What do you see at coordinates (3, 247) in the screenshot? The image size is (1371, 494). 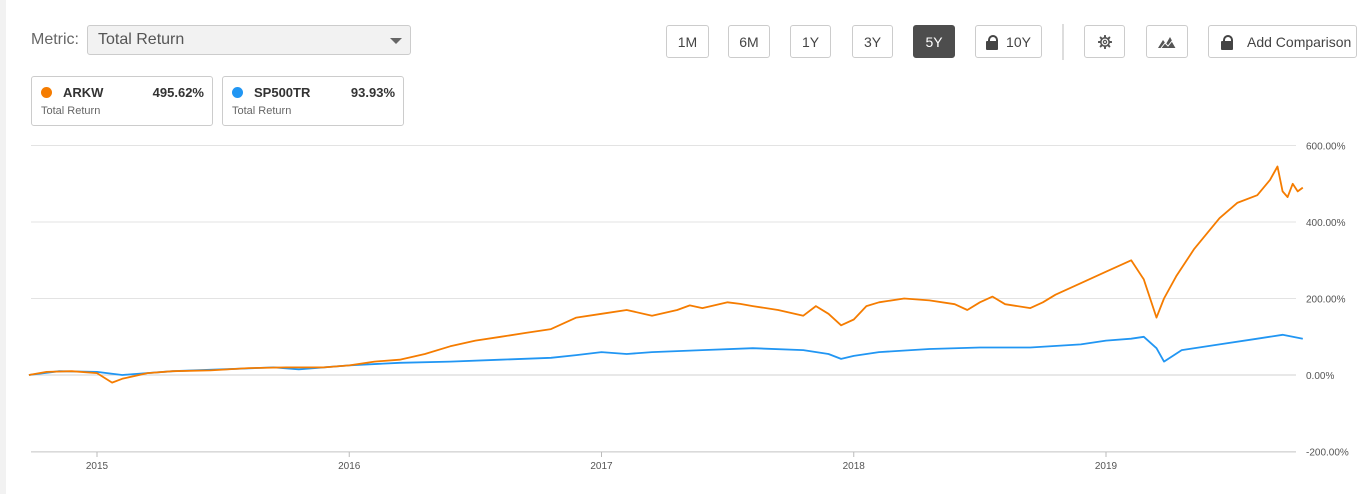 I see `page-edge` at bounding box center [3, 247].